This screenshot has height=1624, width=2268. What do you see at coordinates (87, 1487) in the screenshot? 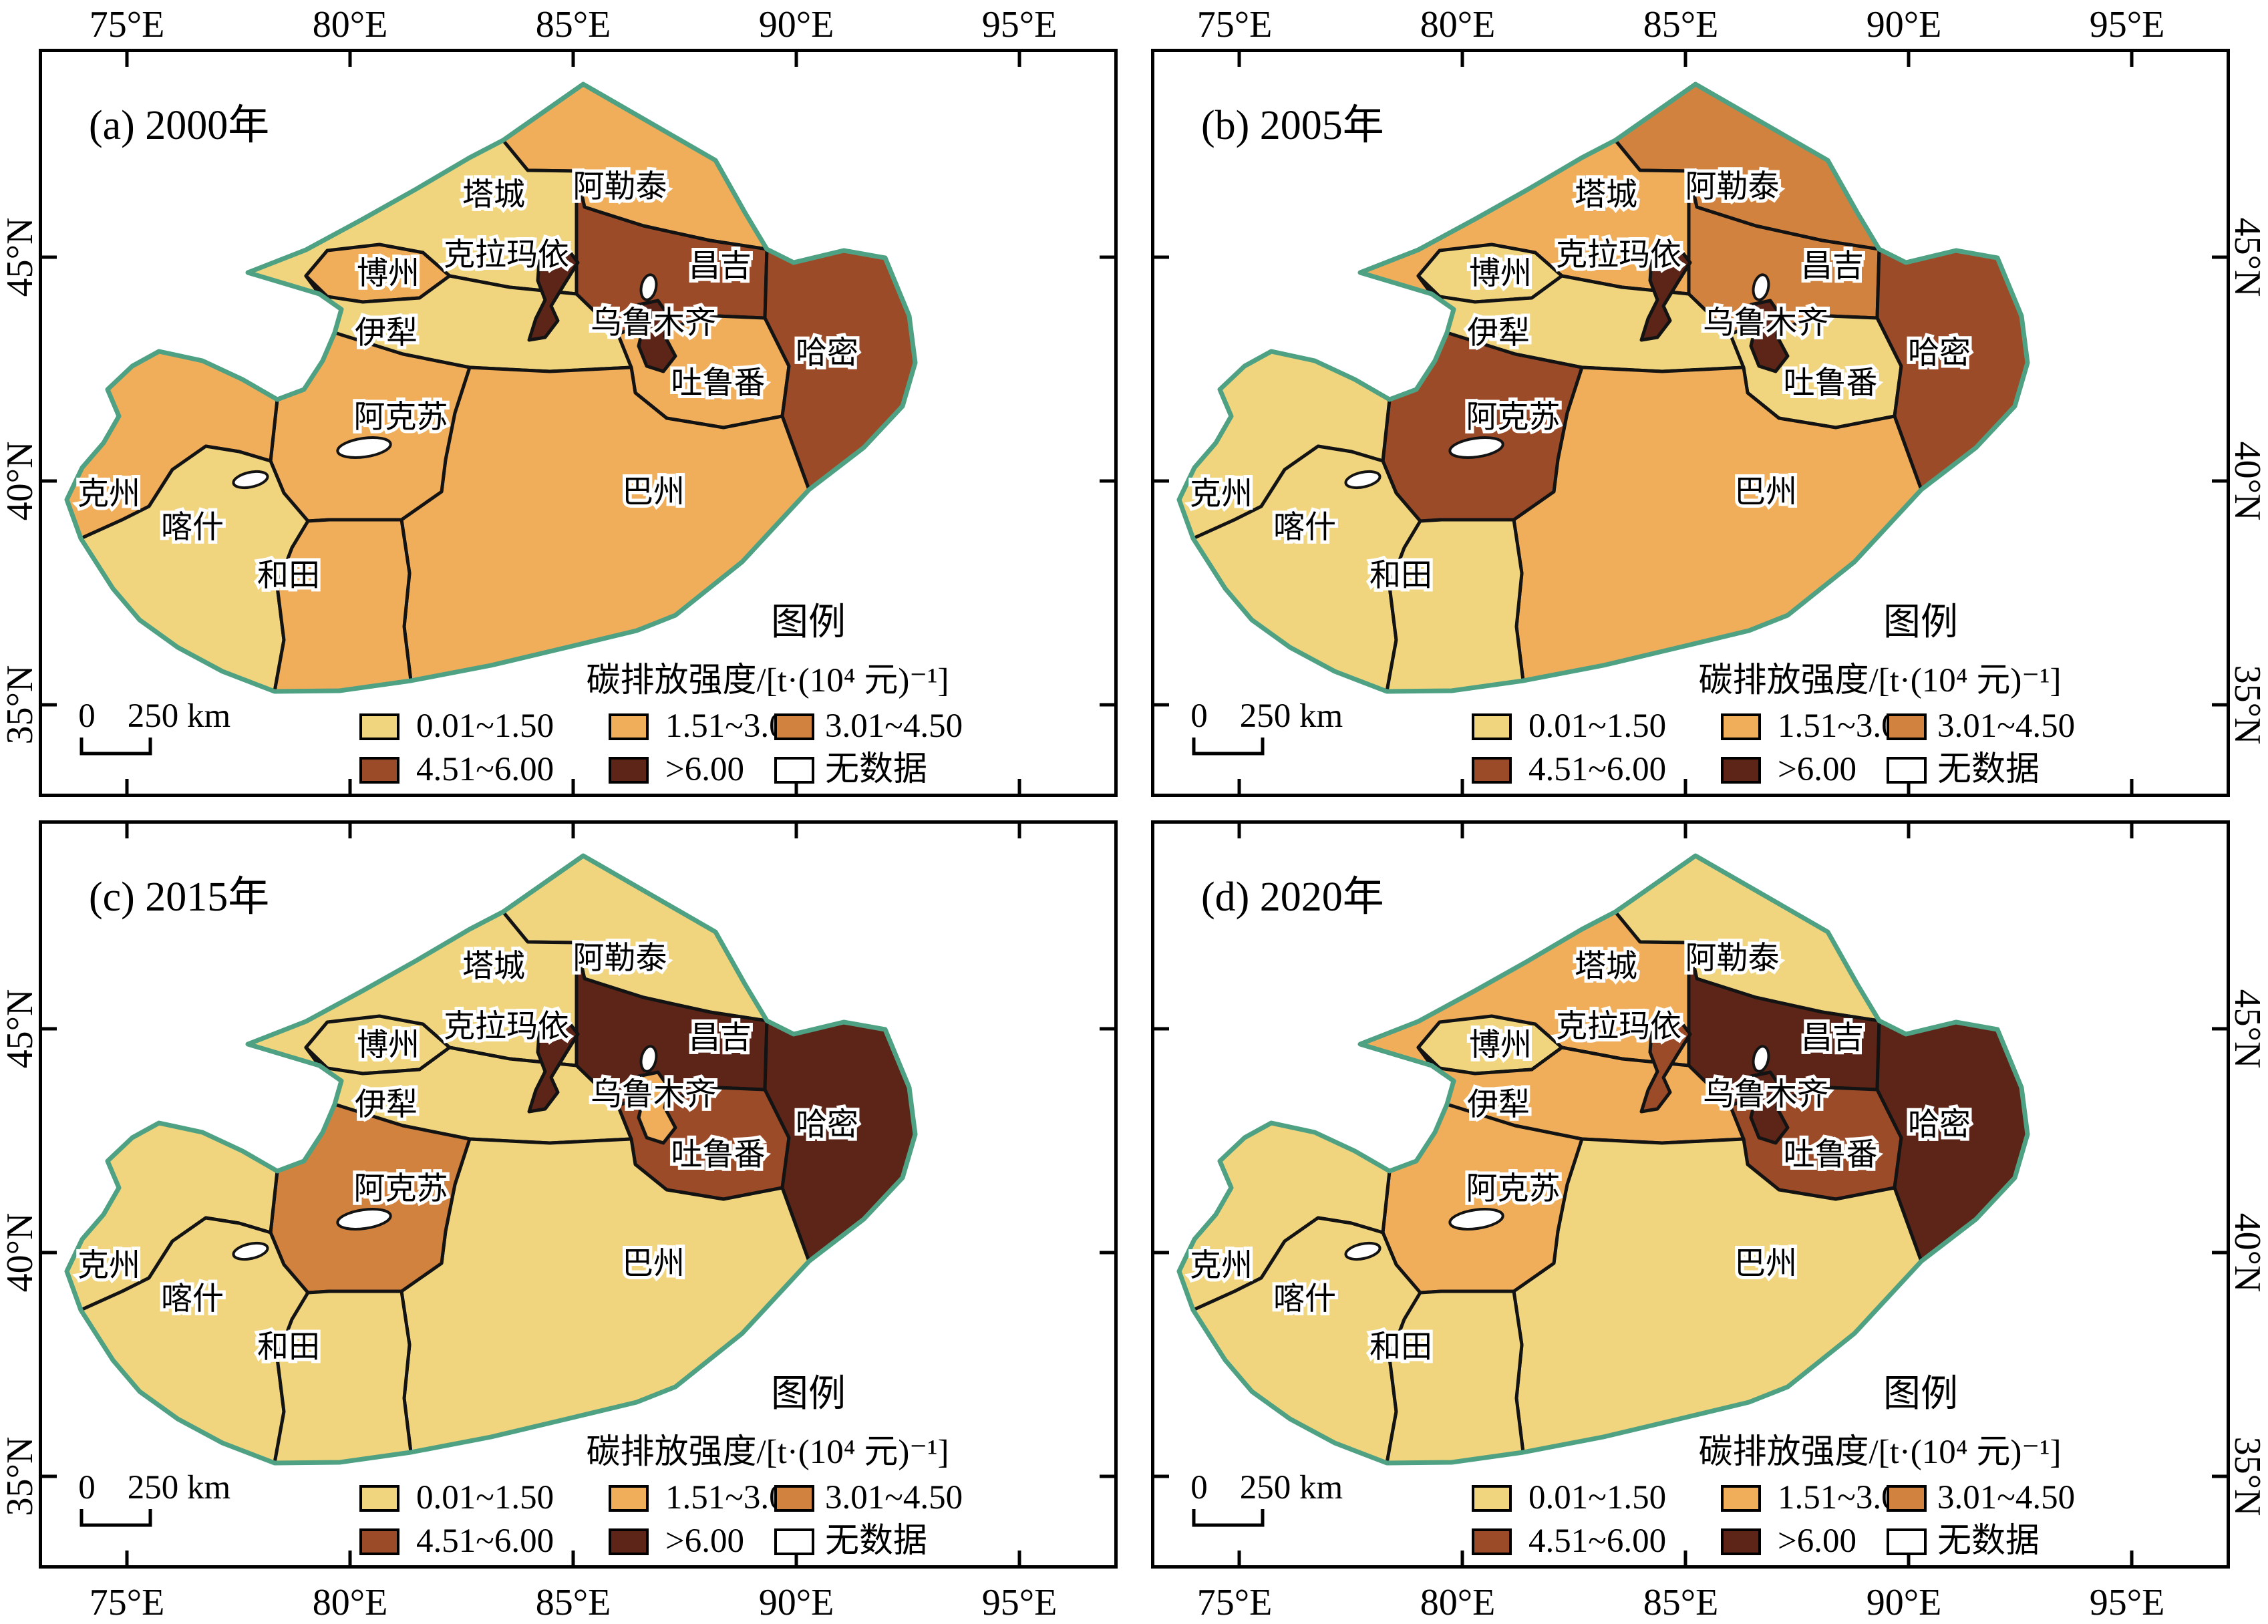
I see `scalebar-zero: 0` at bounding box center [87, 1487].